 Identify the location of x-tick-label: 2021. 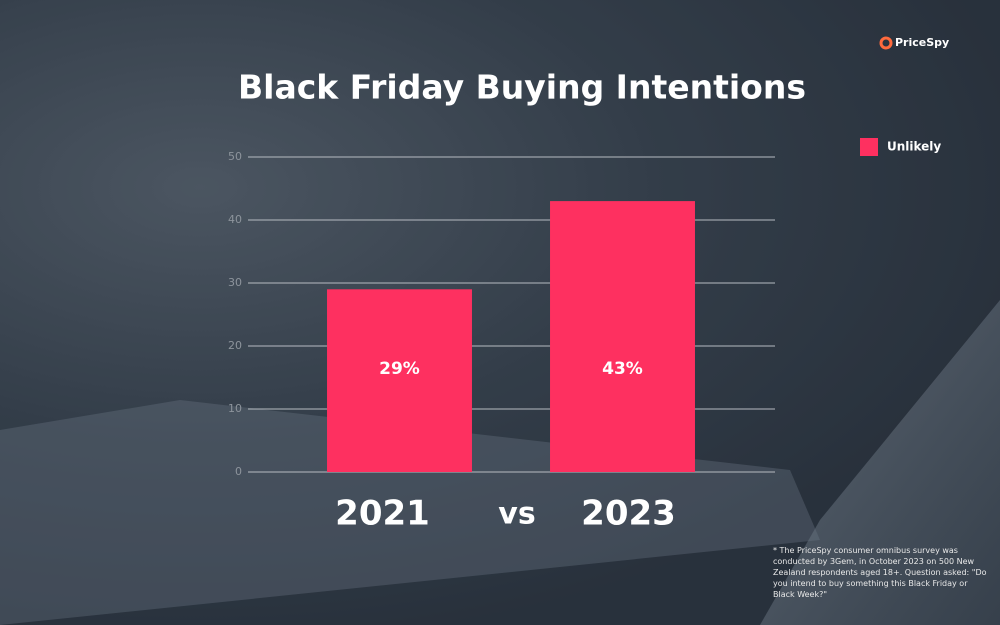
(382, 514).